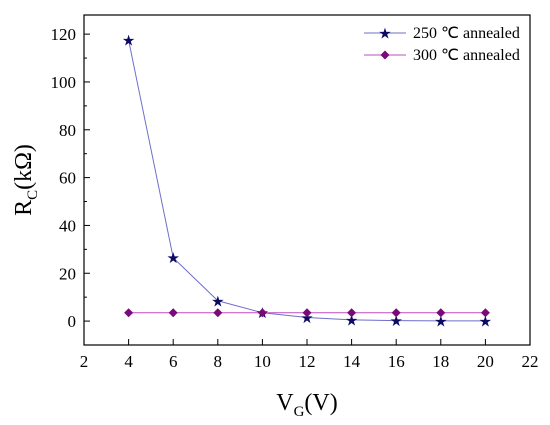  I want to click on legend-star-icon: ★, so click(384, 34).